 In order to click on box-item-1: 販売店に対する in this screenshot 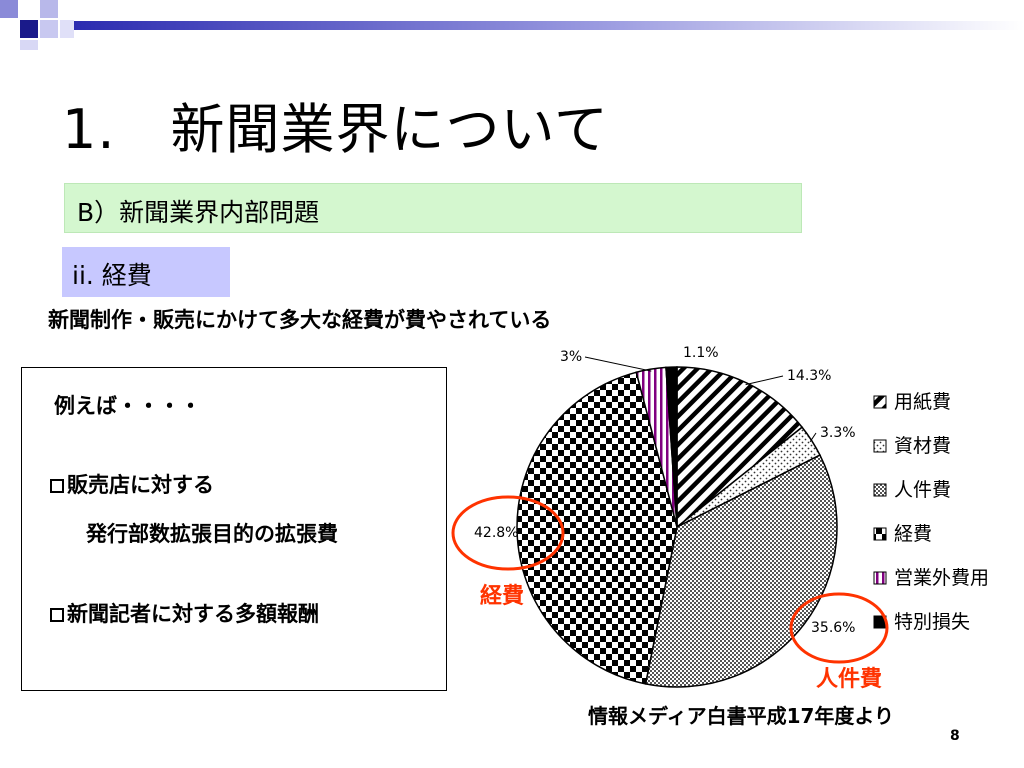, I will do `click(132, 484)`.